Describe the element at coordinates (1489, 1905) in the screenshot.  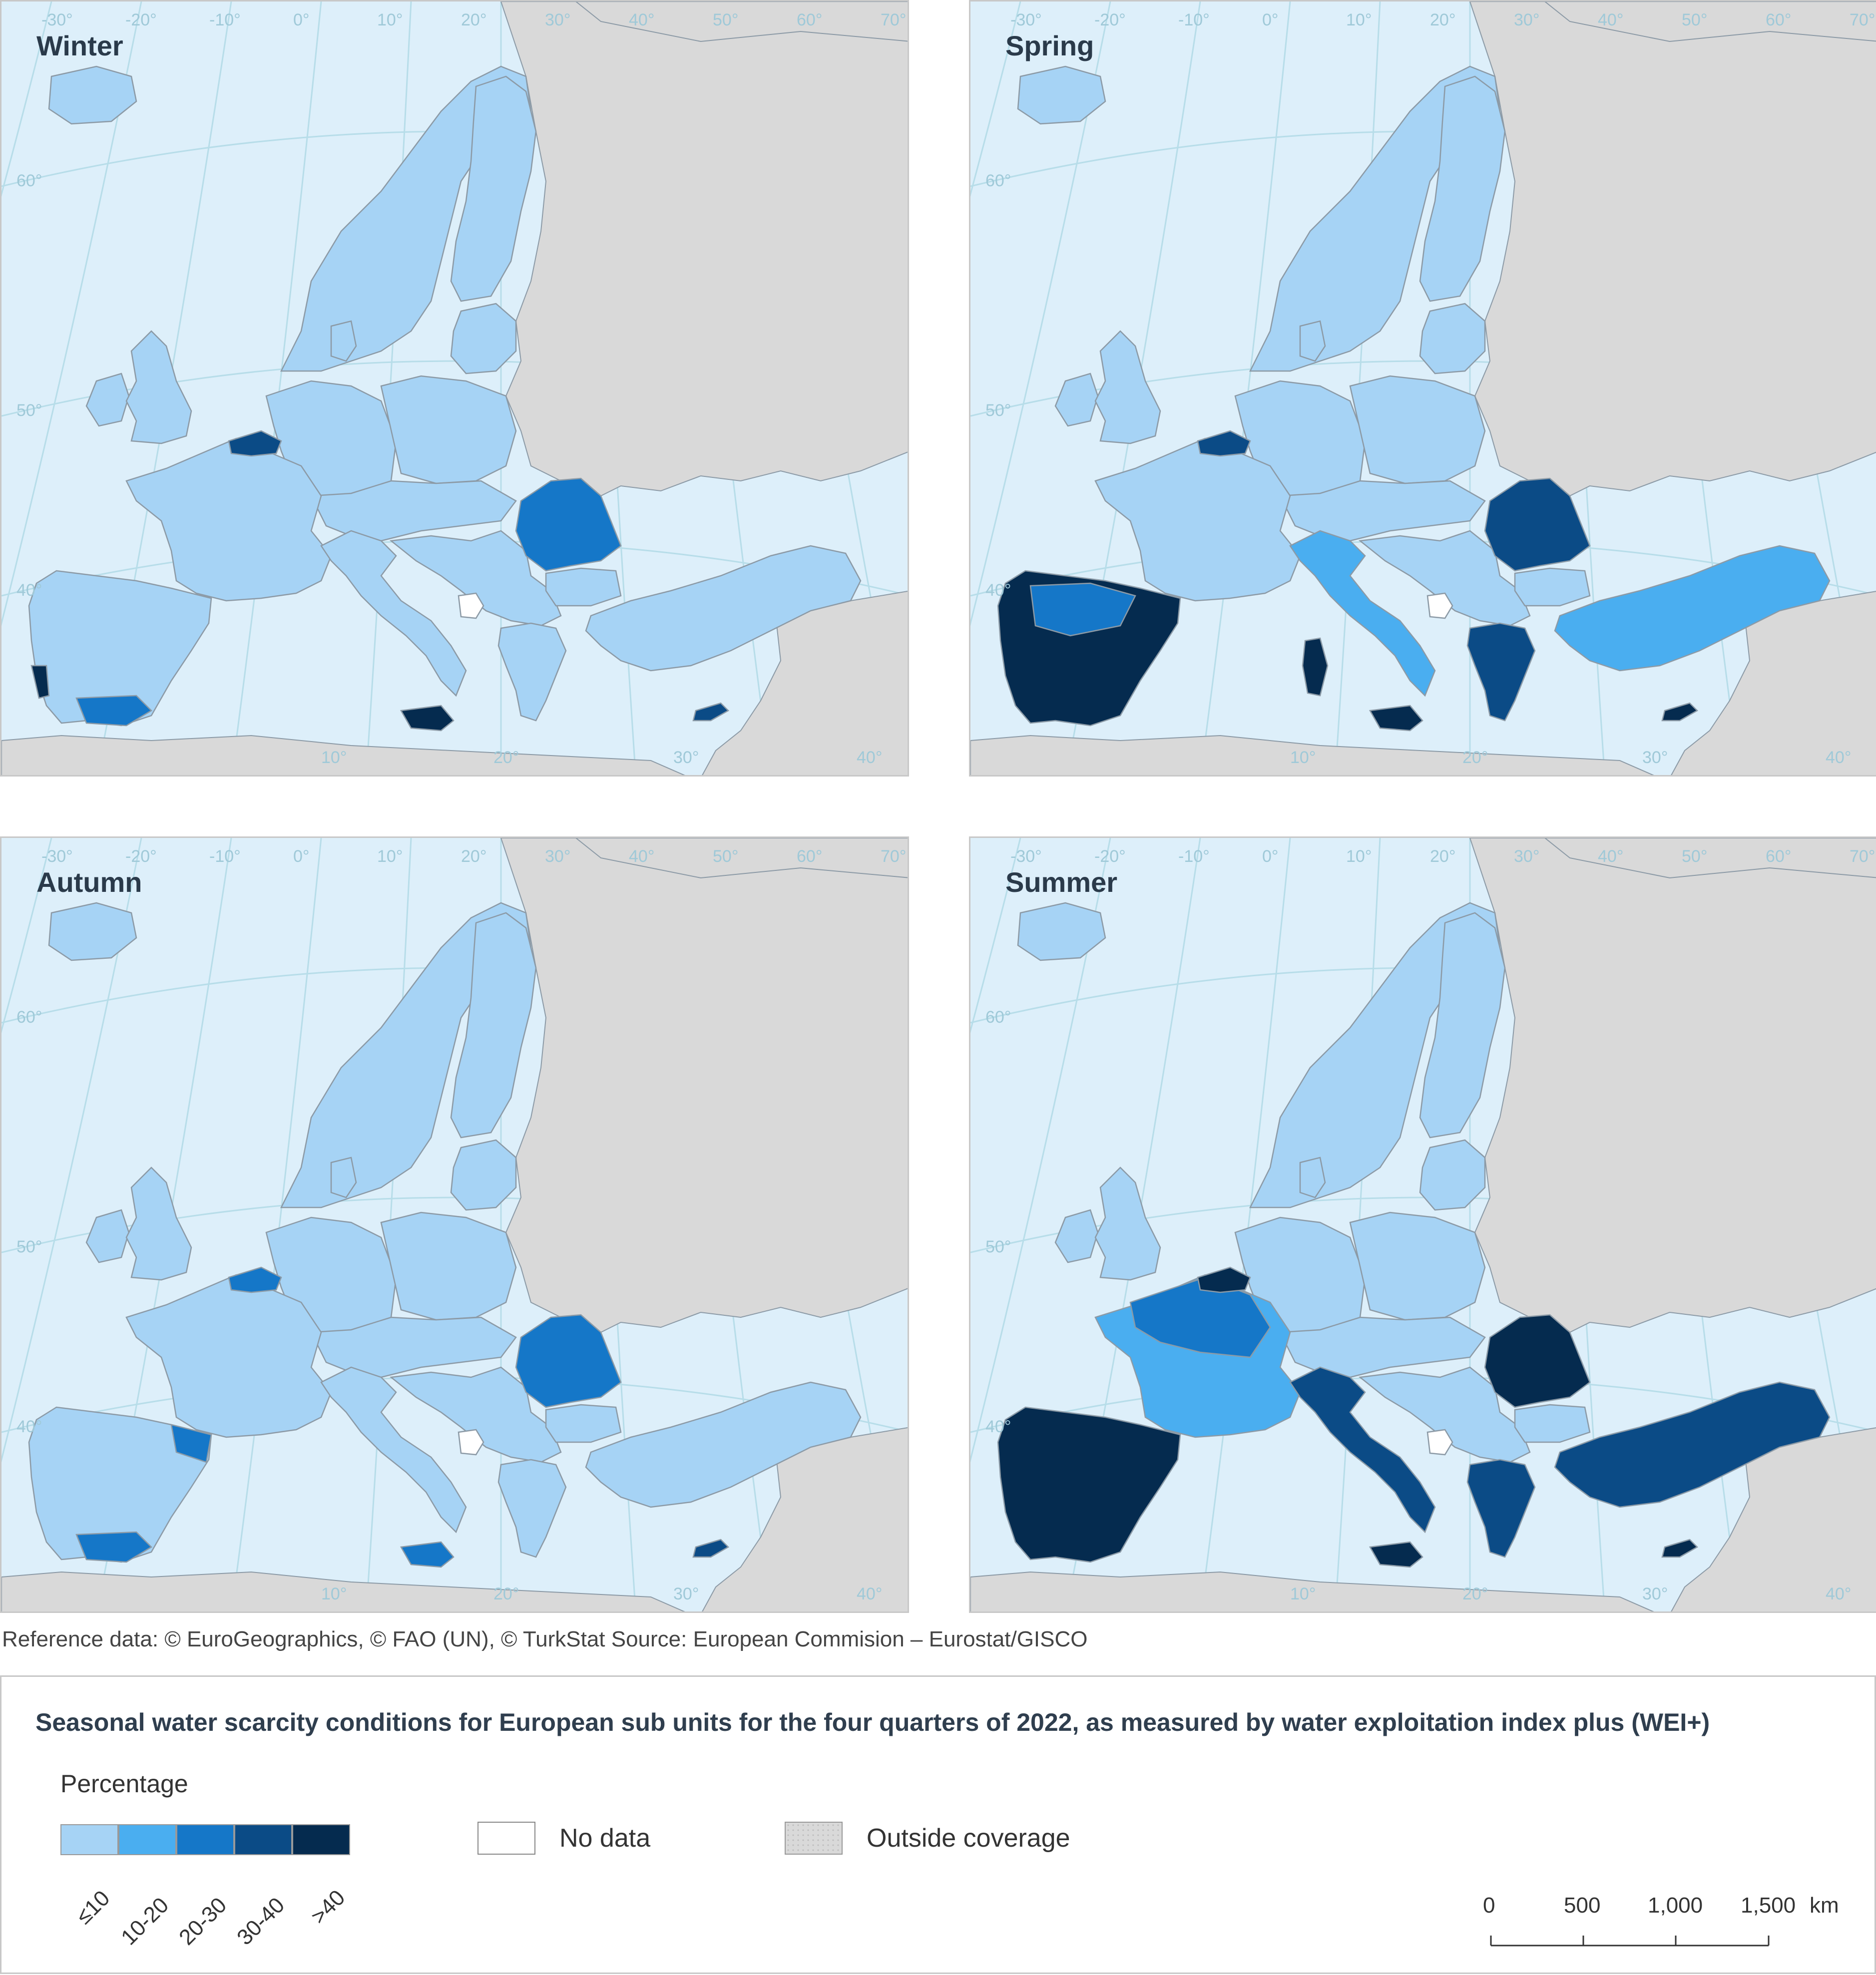
I see `scale-tick-0: 0` at that location.